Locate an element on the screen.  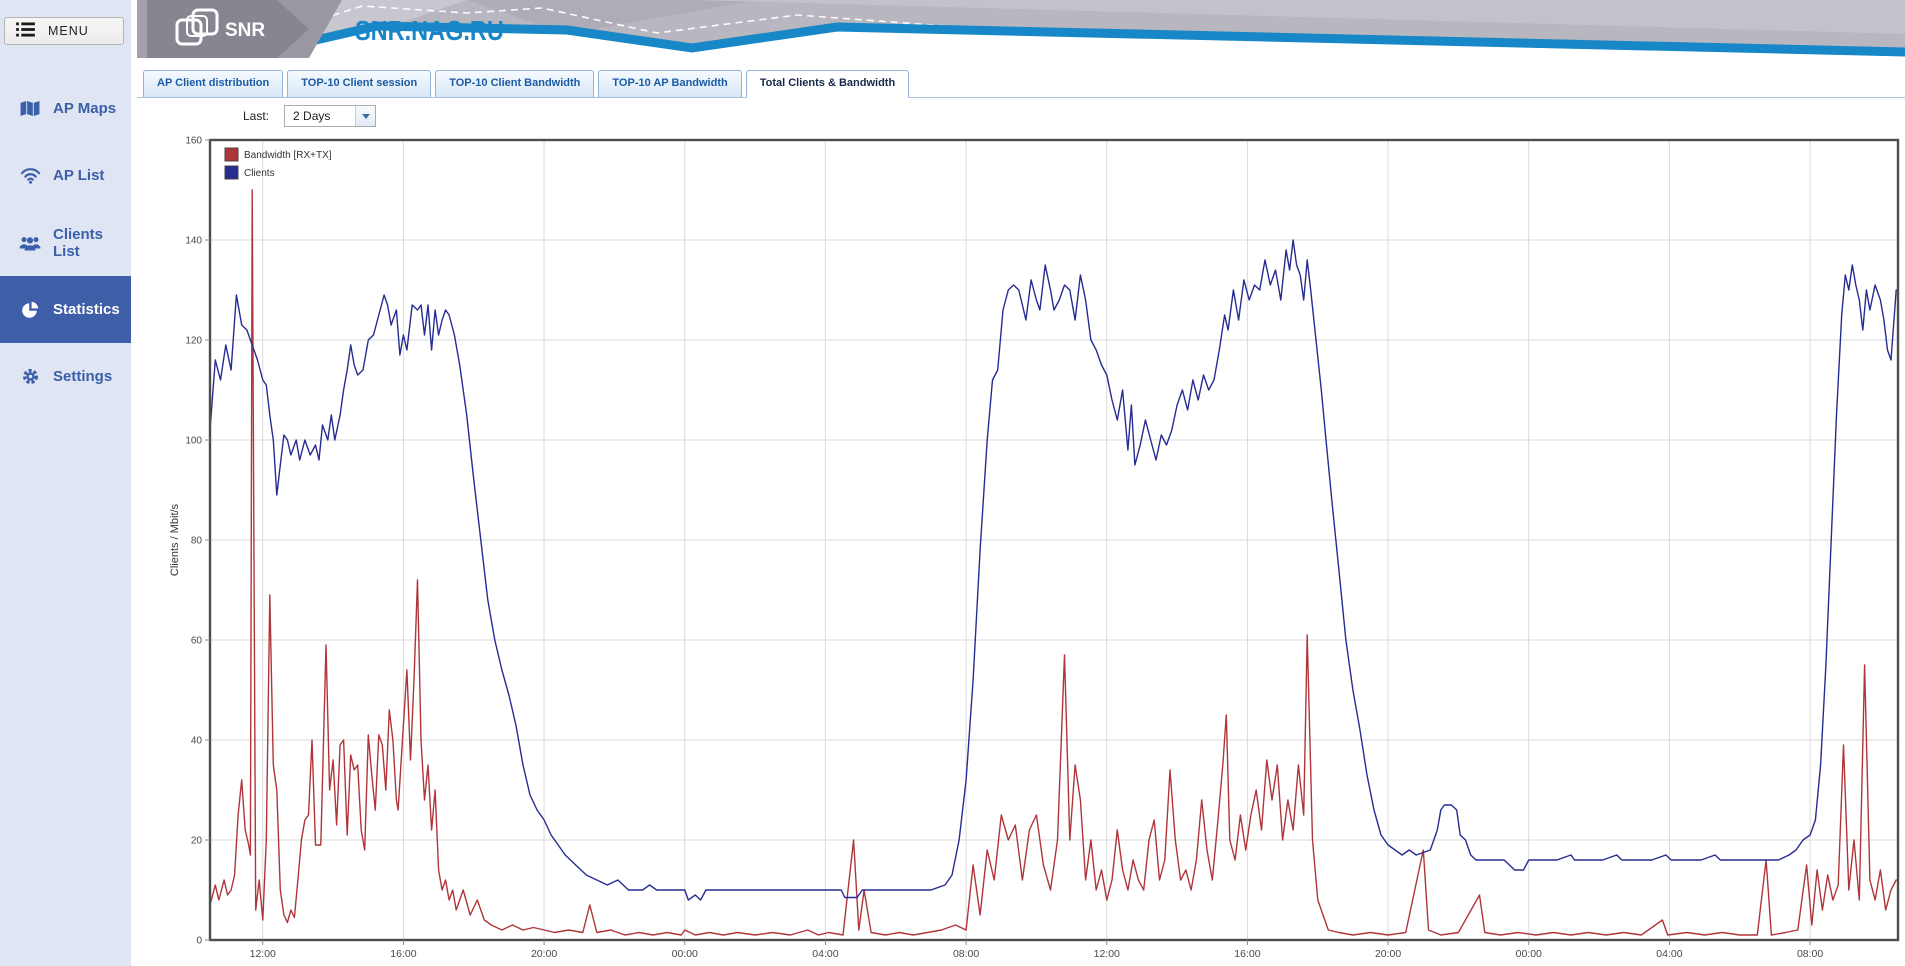
chevron-down-icon is located at coordinates (365, 116).